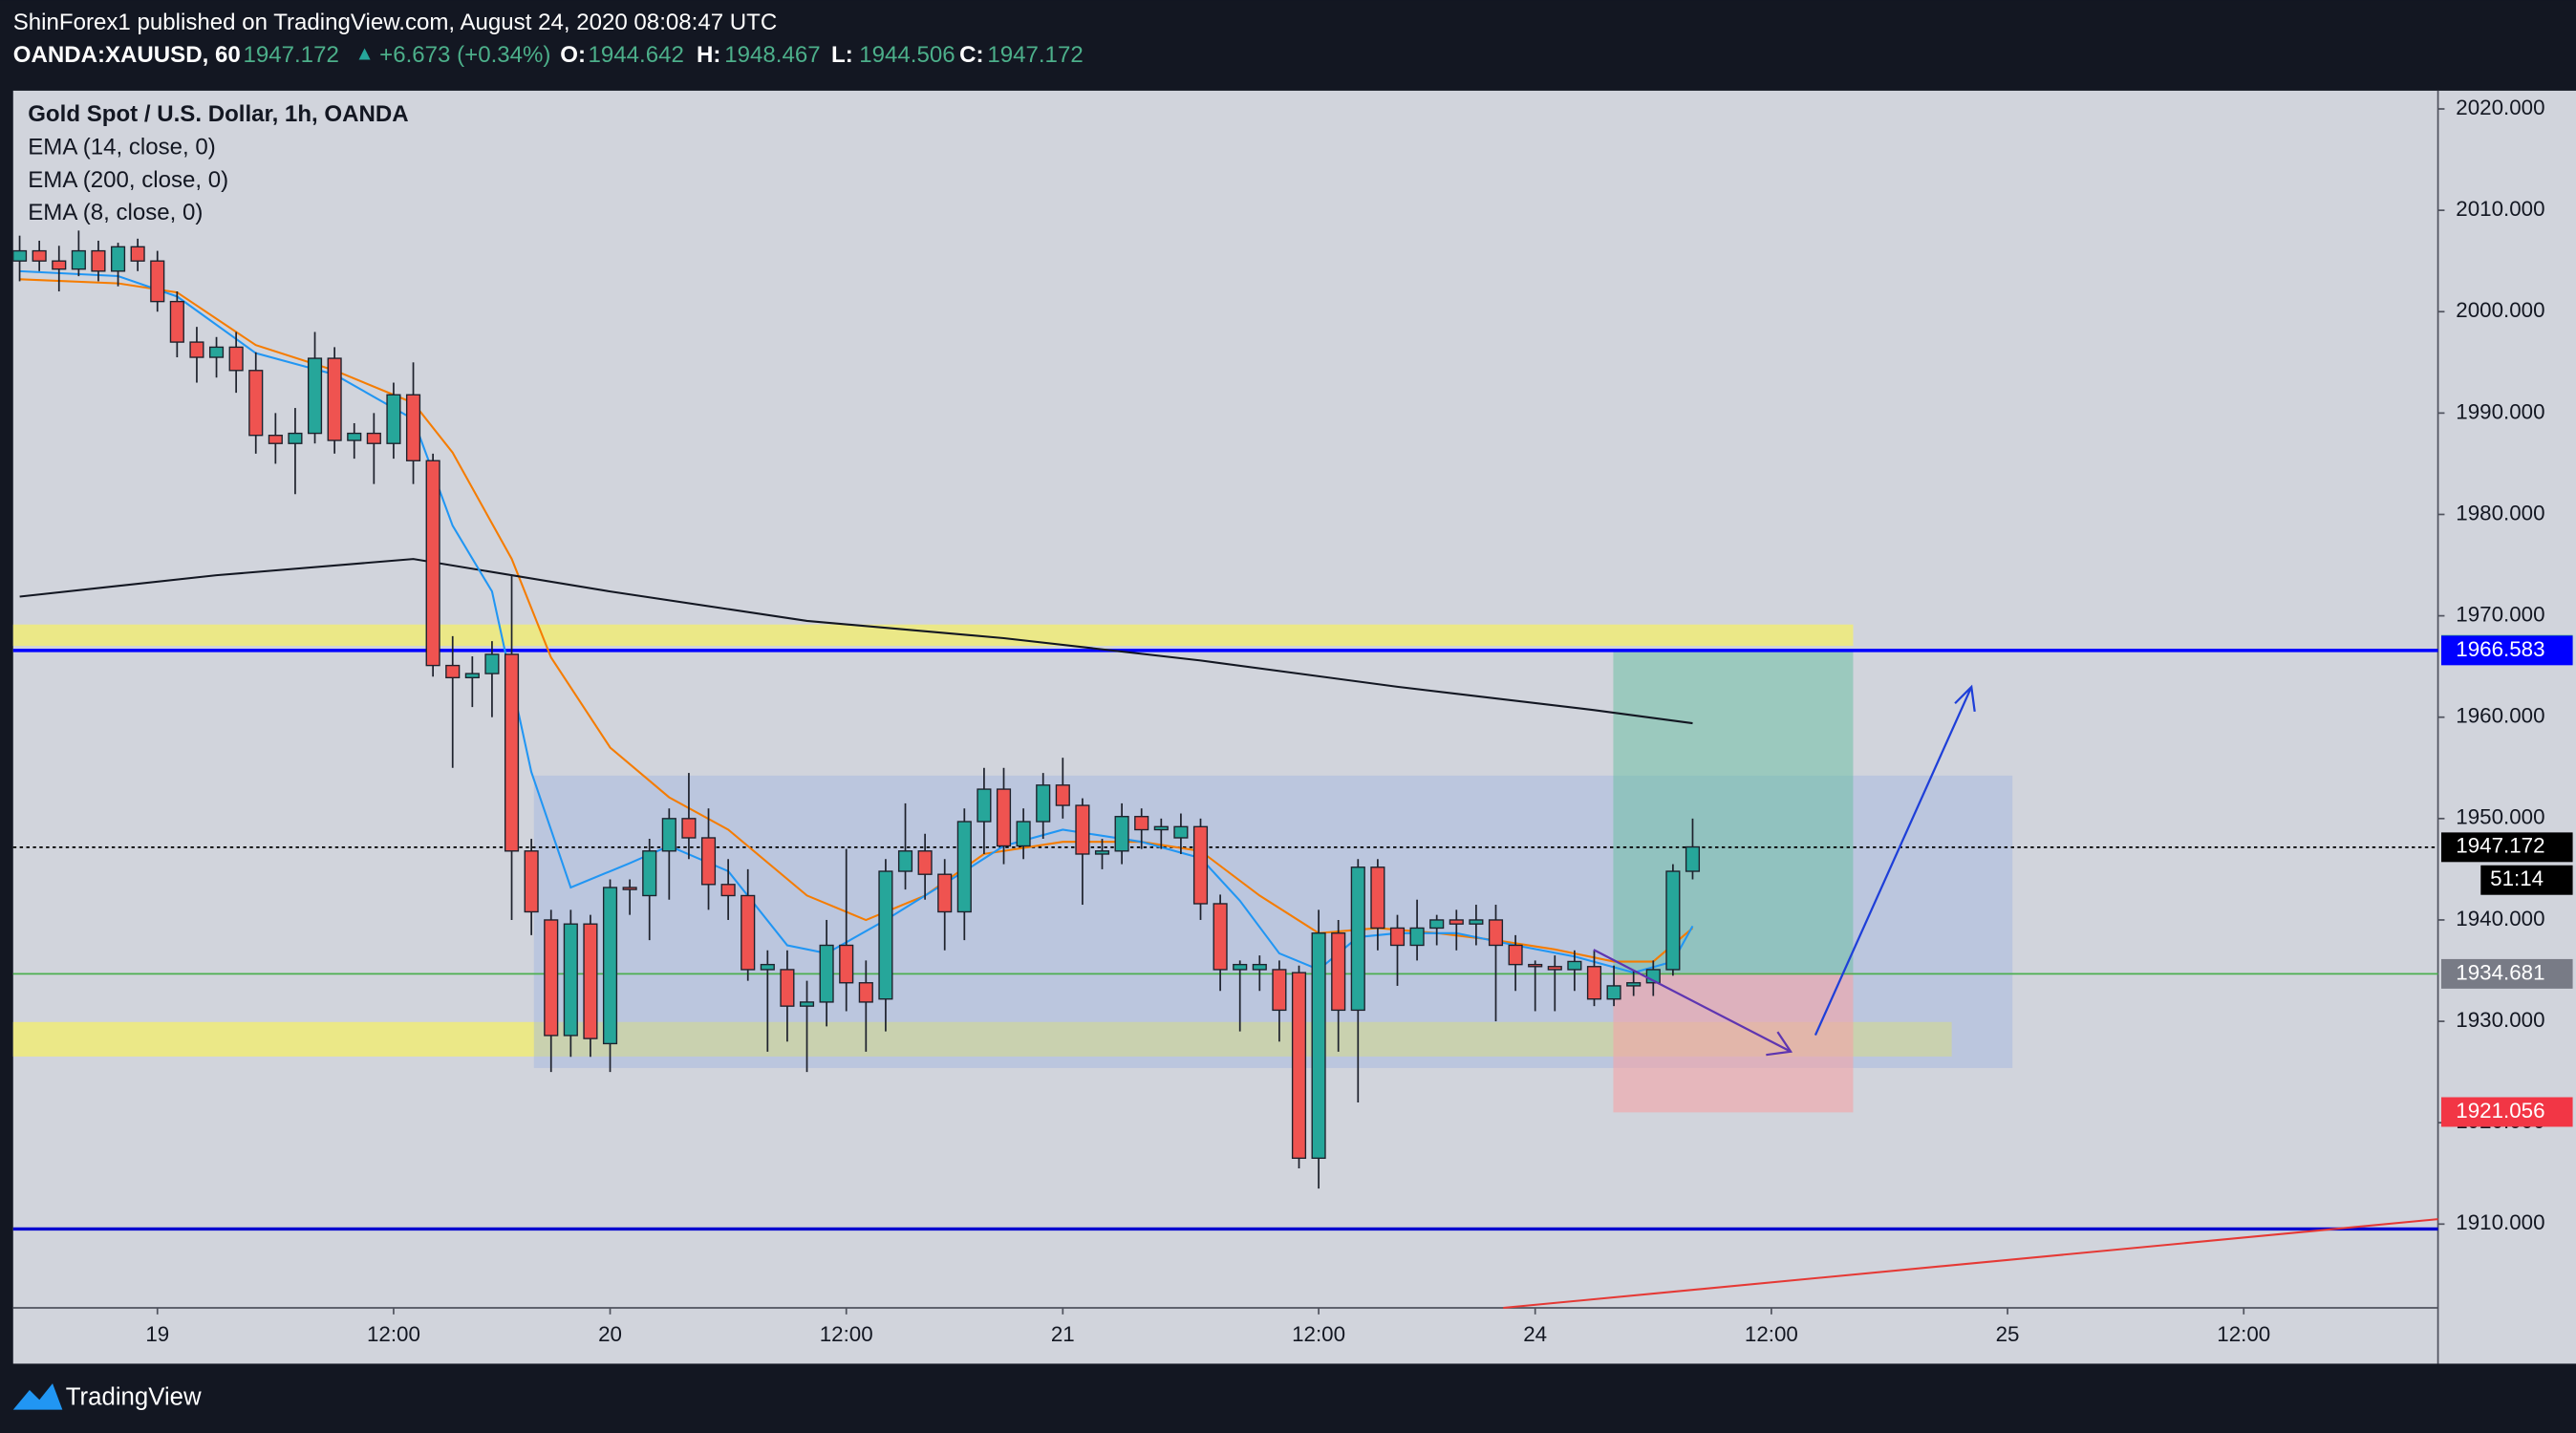  What do you see at coordinates (708, 55) in the screenshot?
I see `ohlc-label: H:` at bounding box center [708, 55].